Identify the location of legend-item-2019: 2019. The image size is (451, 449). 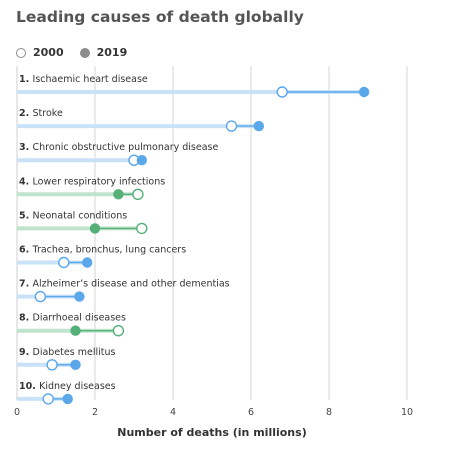
(103, 52).